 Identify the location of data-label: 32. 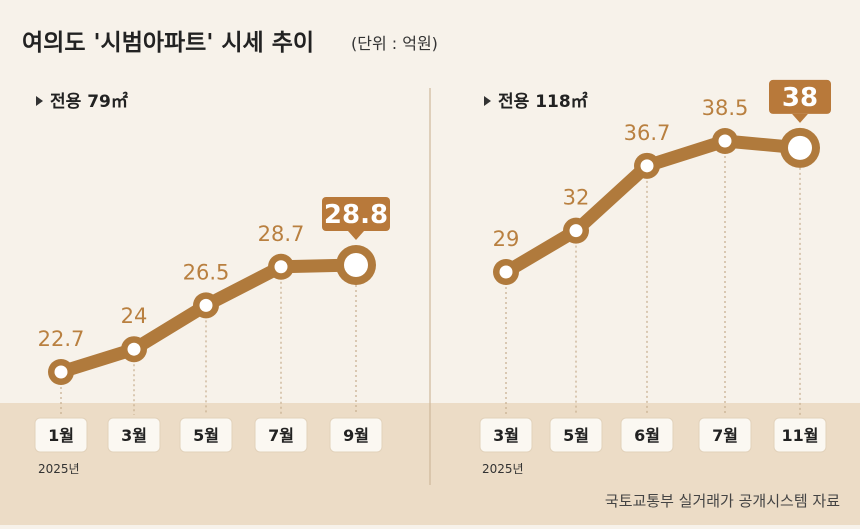
(576, 198).